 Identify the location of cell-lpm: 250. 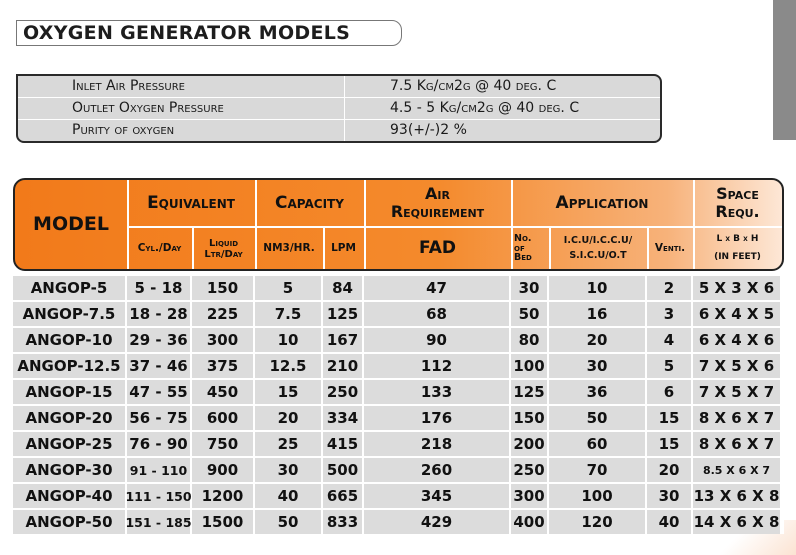
(342, 392).